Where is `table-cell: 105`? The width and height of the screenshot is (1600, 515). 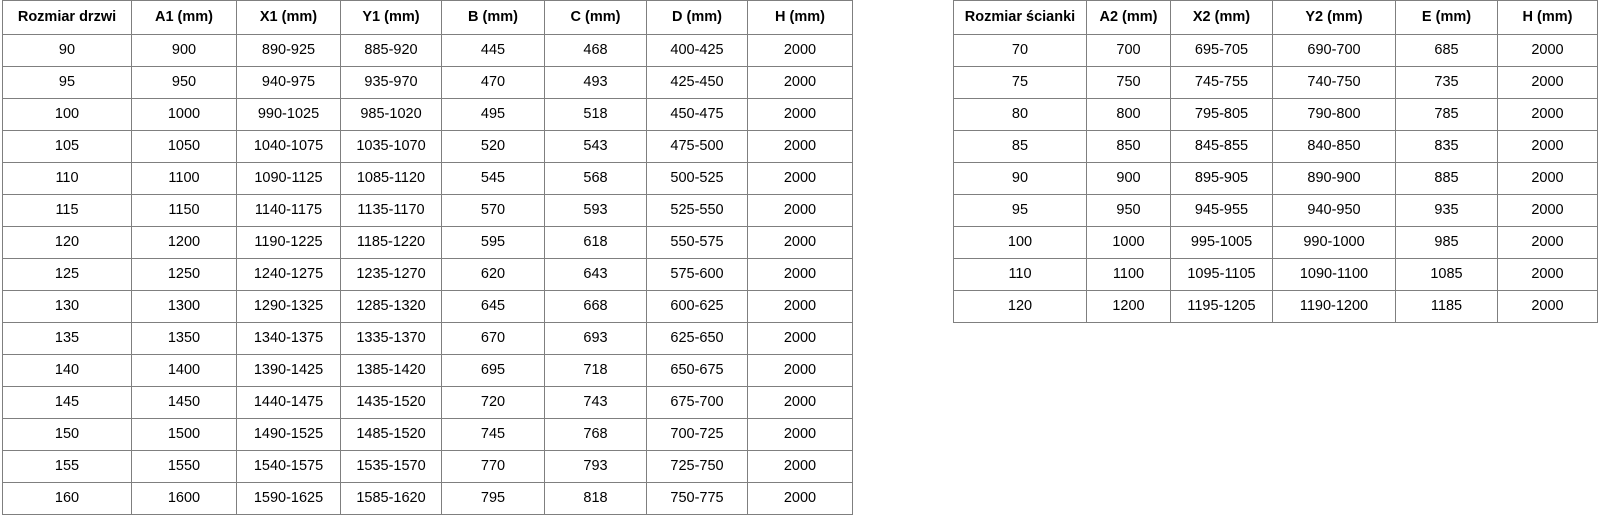
table-cell: 105 is located at coordinates (67, 146).